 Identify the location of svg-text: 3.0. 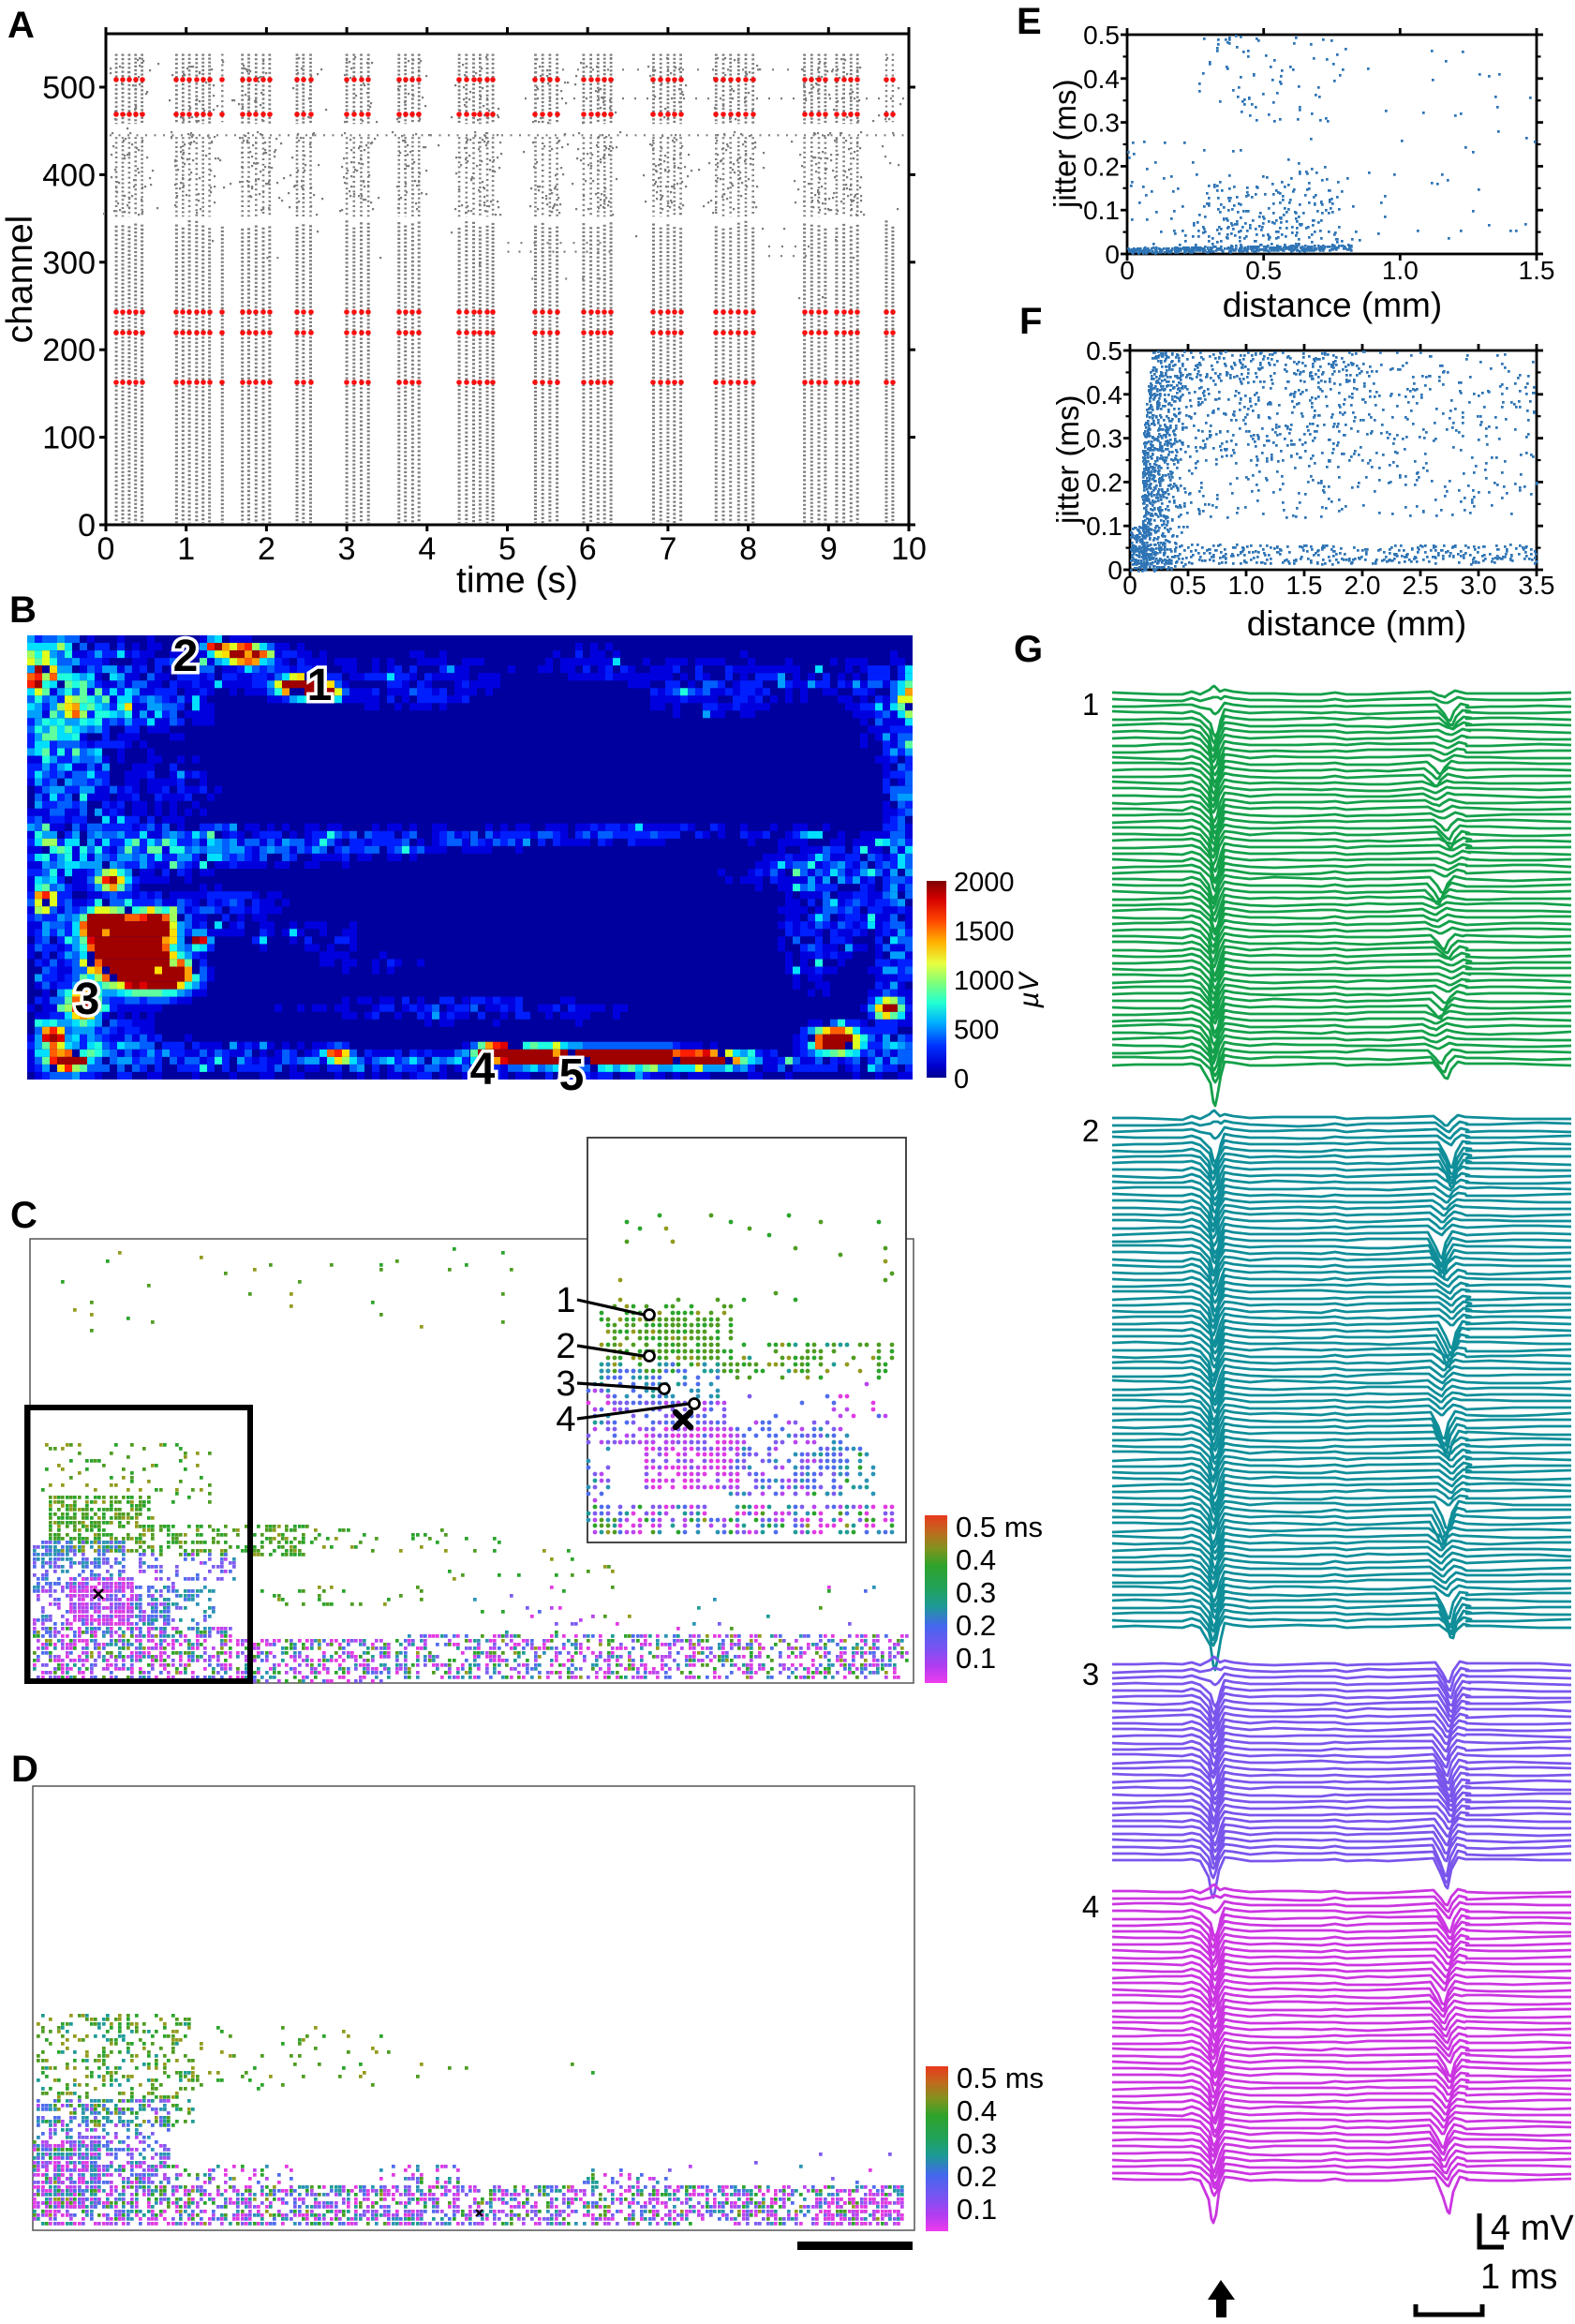
(1479, 585).